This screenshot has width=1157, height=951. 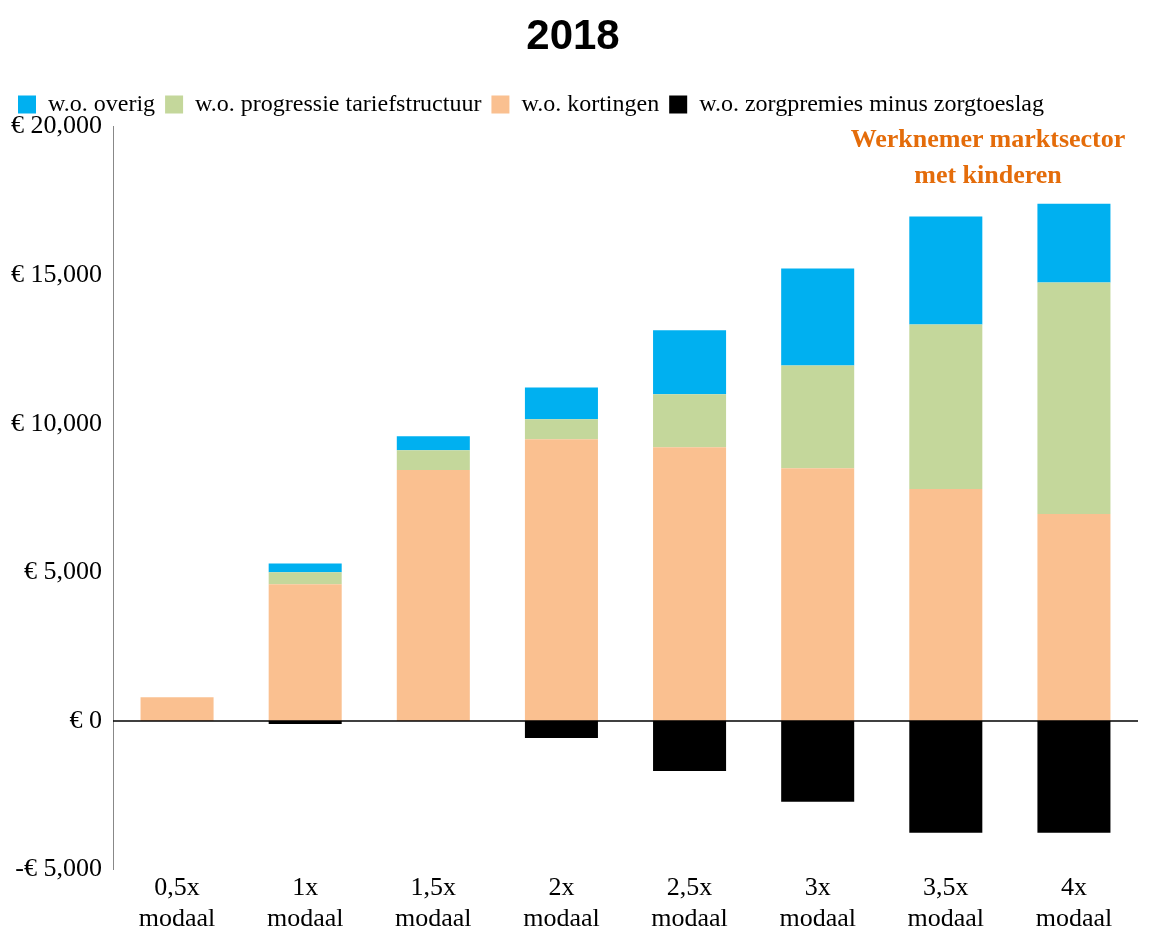 What do you see at coordinates (1074, 902) in the screenshot?
I see `x-tick-label: 4x modaal` at bounding box center [1074, 902].